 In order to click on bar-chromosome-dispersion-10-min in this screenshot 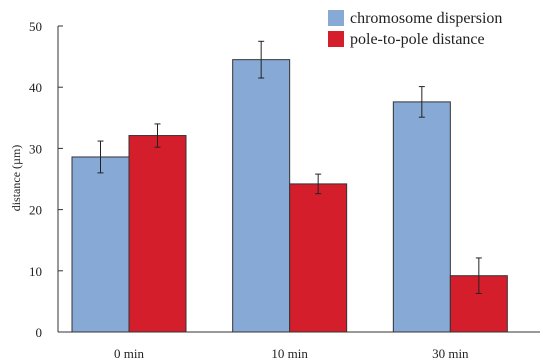, I will do `click(261, 196)`.